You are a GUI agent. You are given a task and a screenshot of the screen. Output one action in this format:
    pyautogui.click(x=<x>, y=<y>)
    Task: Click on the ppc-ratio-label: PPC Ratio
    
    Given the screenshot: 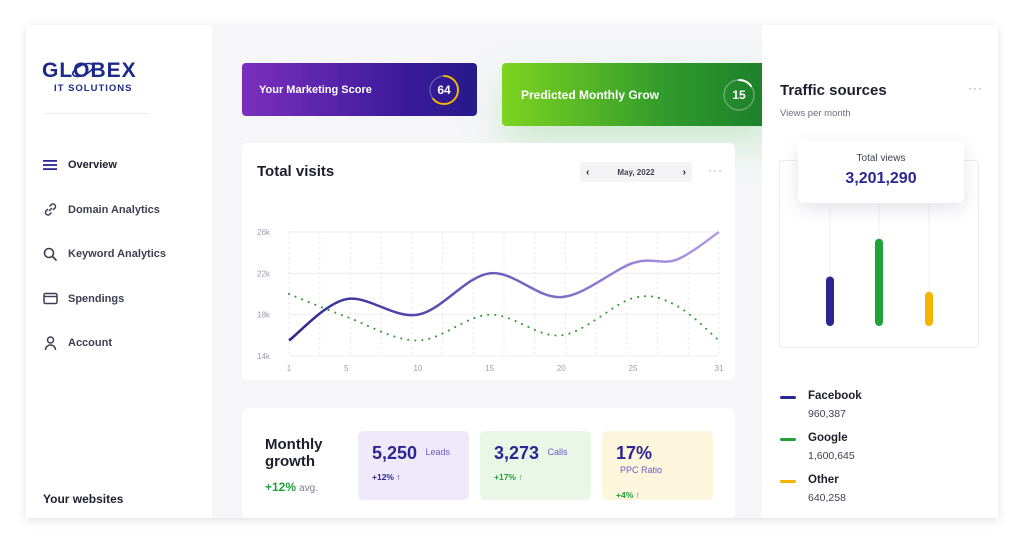 What is the action you would take?
    pyautogui.click(x=641, y=470)
    